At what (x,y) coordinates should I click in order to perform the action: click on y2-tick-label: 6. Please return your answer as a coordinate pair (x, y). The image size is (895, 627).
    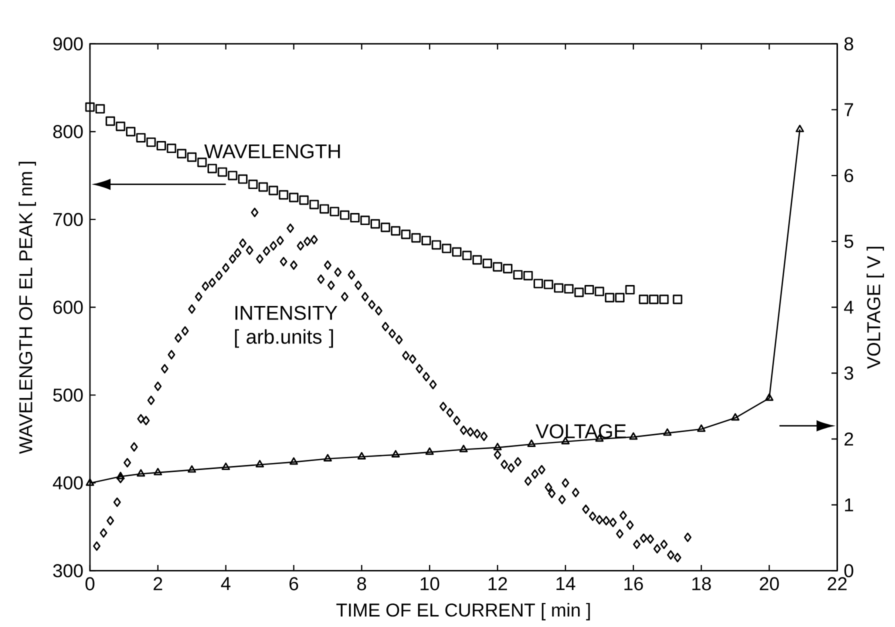
    Looking at the image, I should click on (849, 175).